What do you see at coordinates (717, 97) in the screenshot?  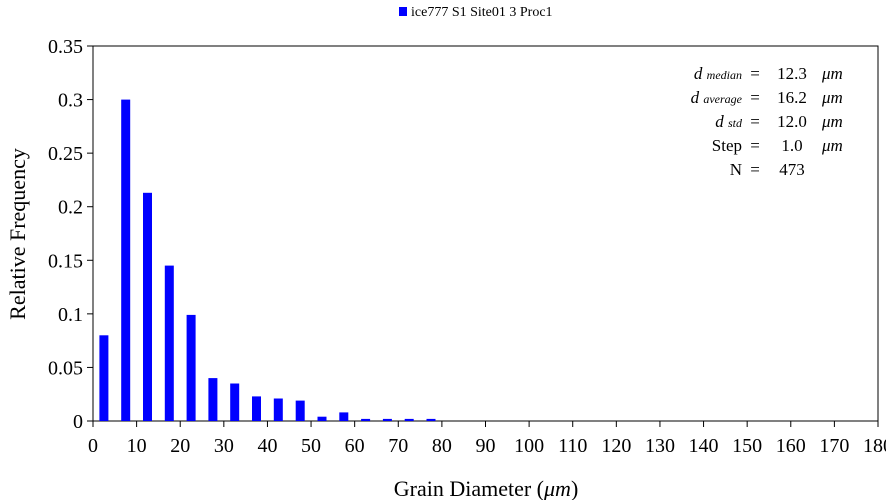 I see `stat-label: d average` at bounding box center [717, 97].